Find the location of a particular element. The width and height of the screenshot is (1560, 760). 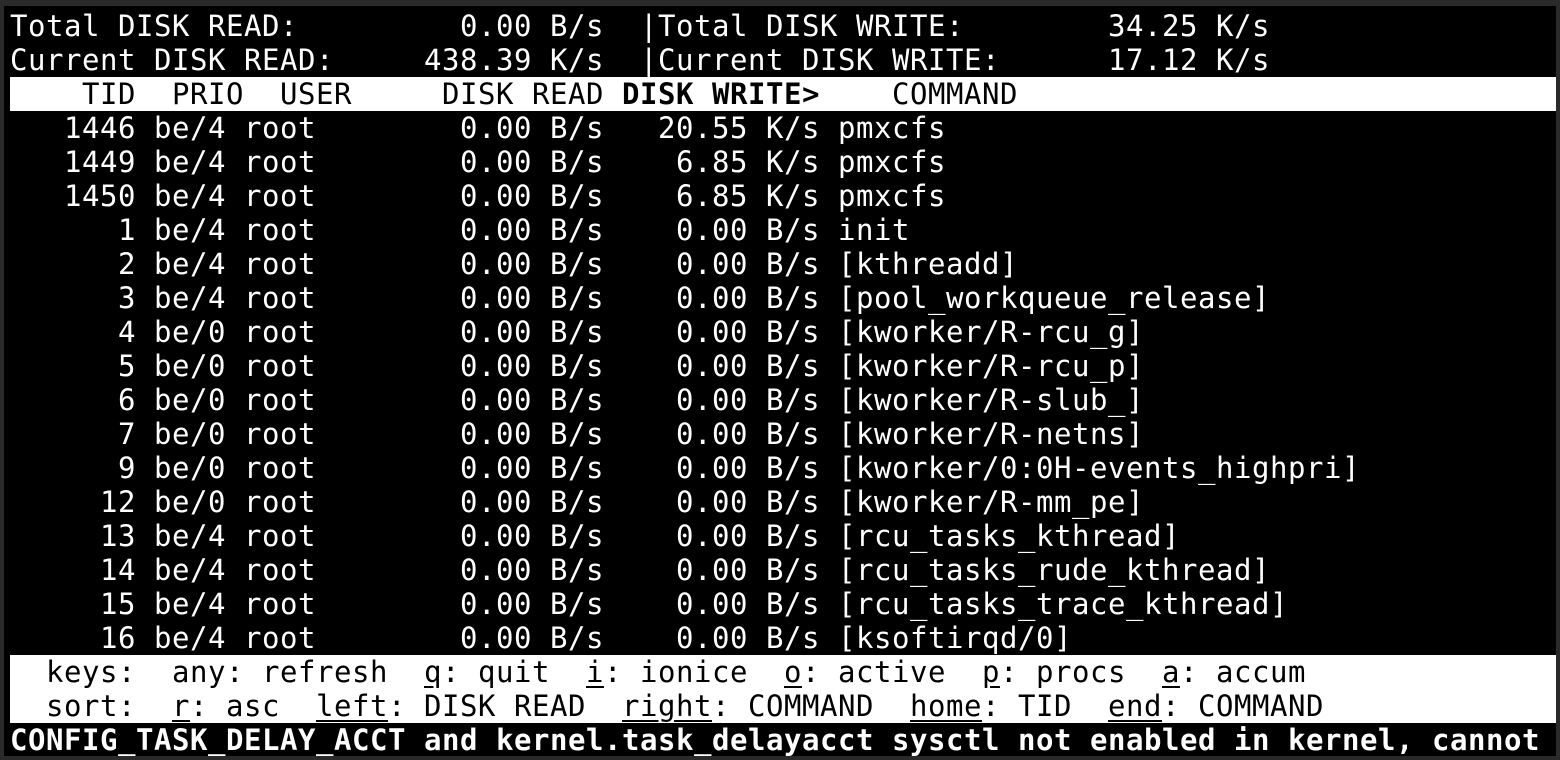

stat-value: 34.25 K/s is located at coordinates (1189, 26).